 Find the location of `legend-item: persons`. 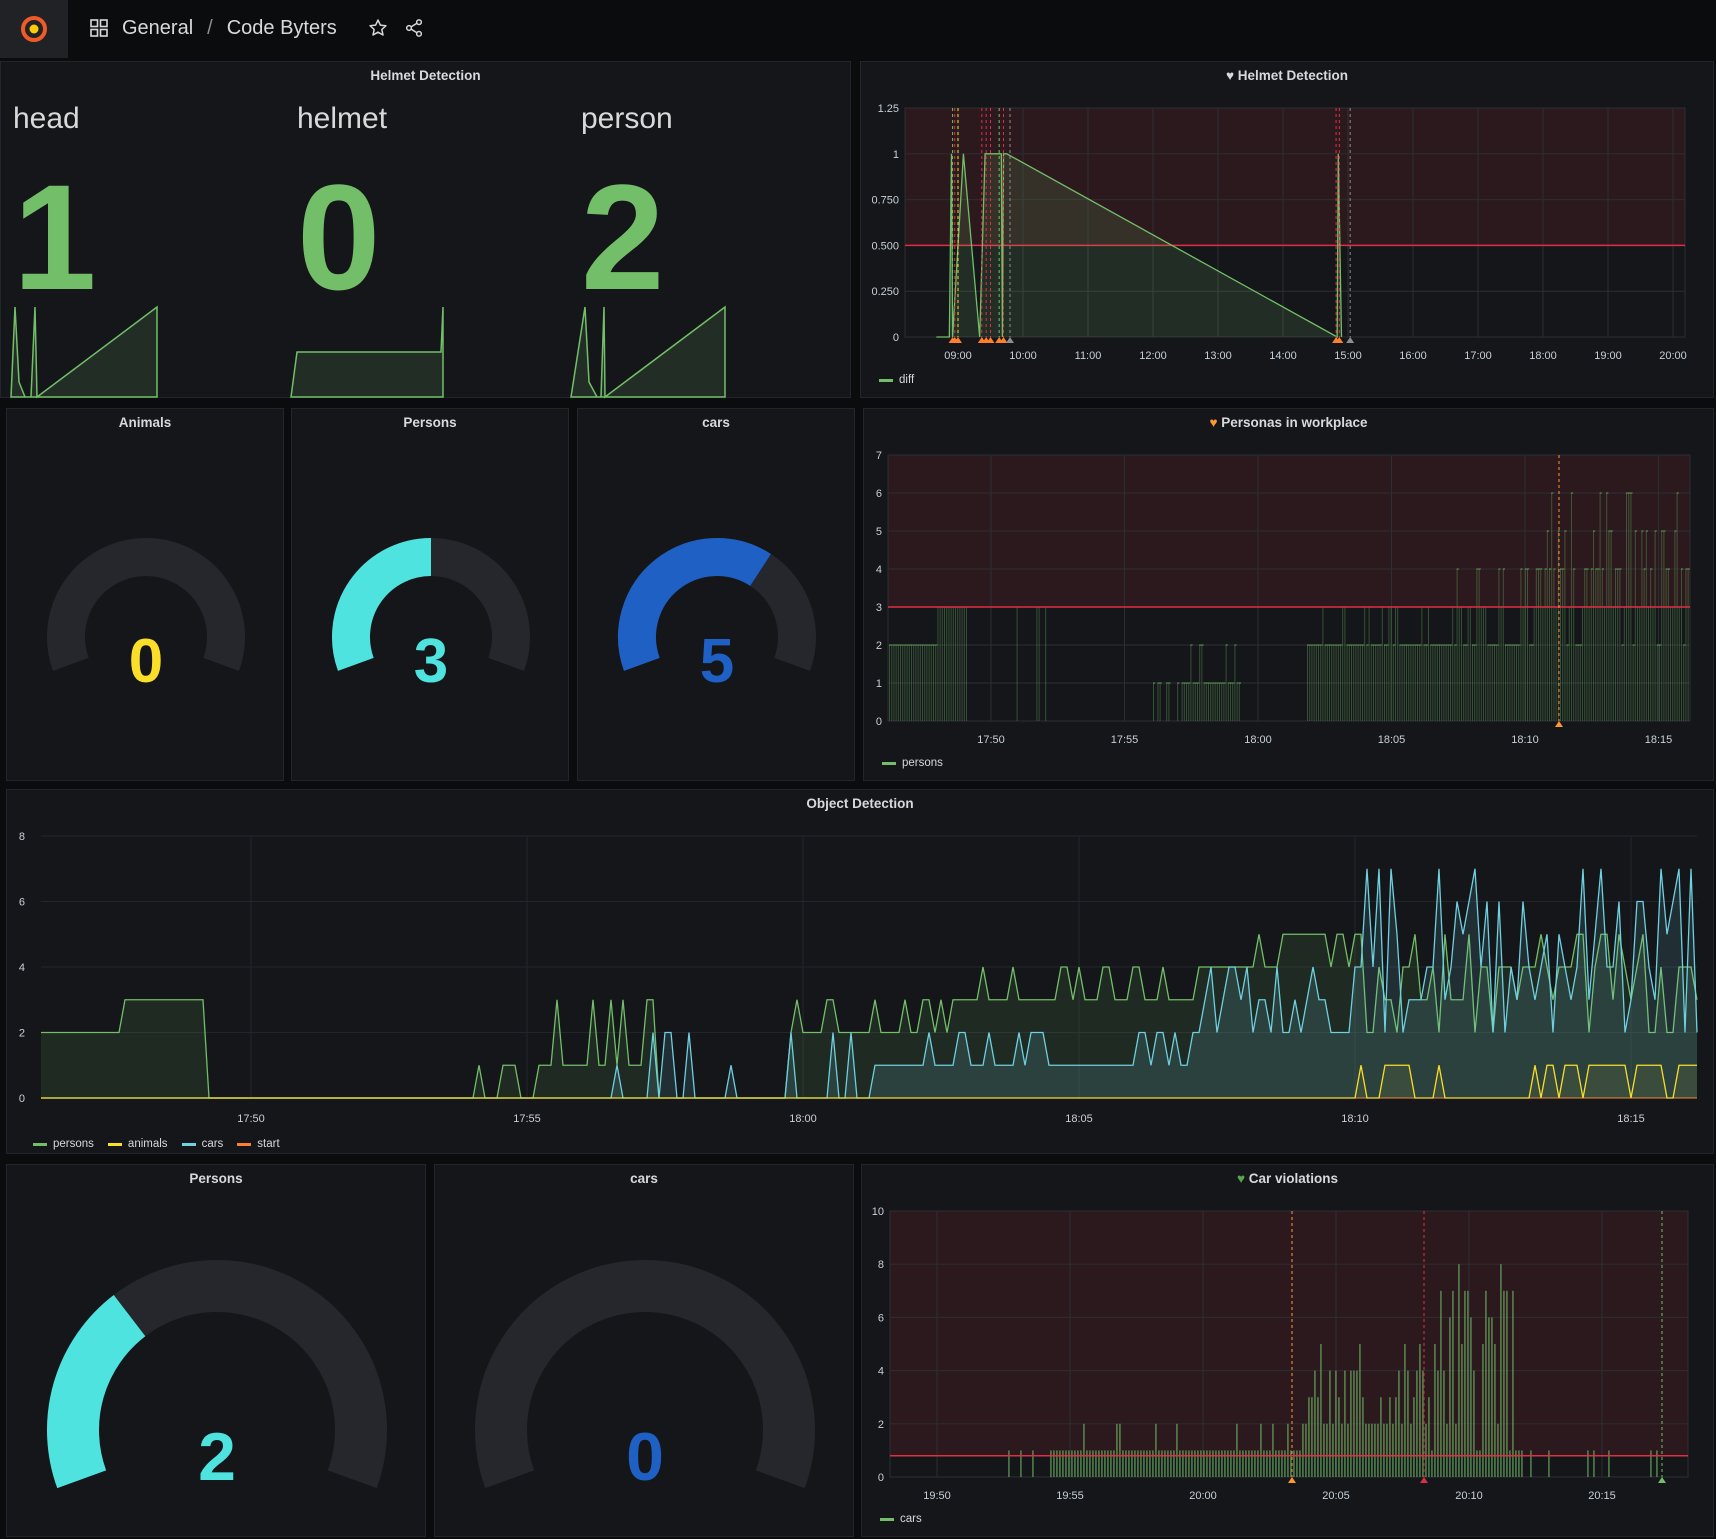

legend-item: persons is located at coordinates (912, 763).